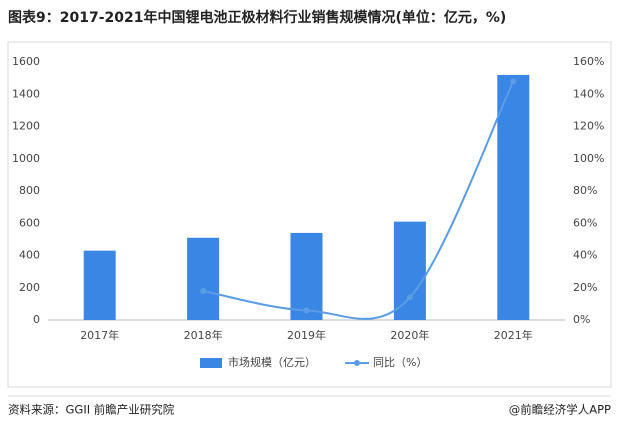 This screenshot has width=619, height=428. I want to click on y-tick-label: 0, so click(36, 319).